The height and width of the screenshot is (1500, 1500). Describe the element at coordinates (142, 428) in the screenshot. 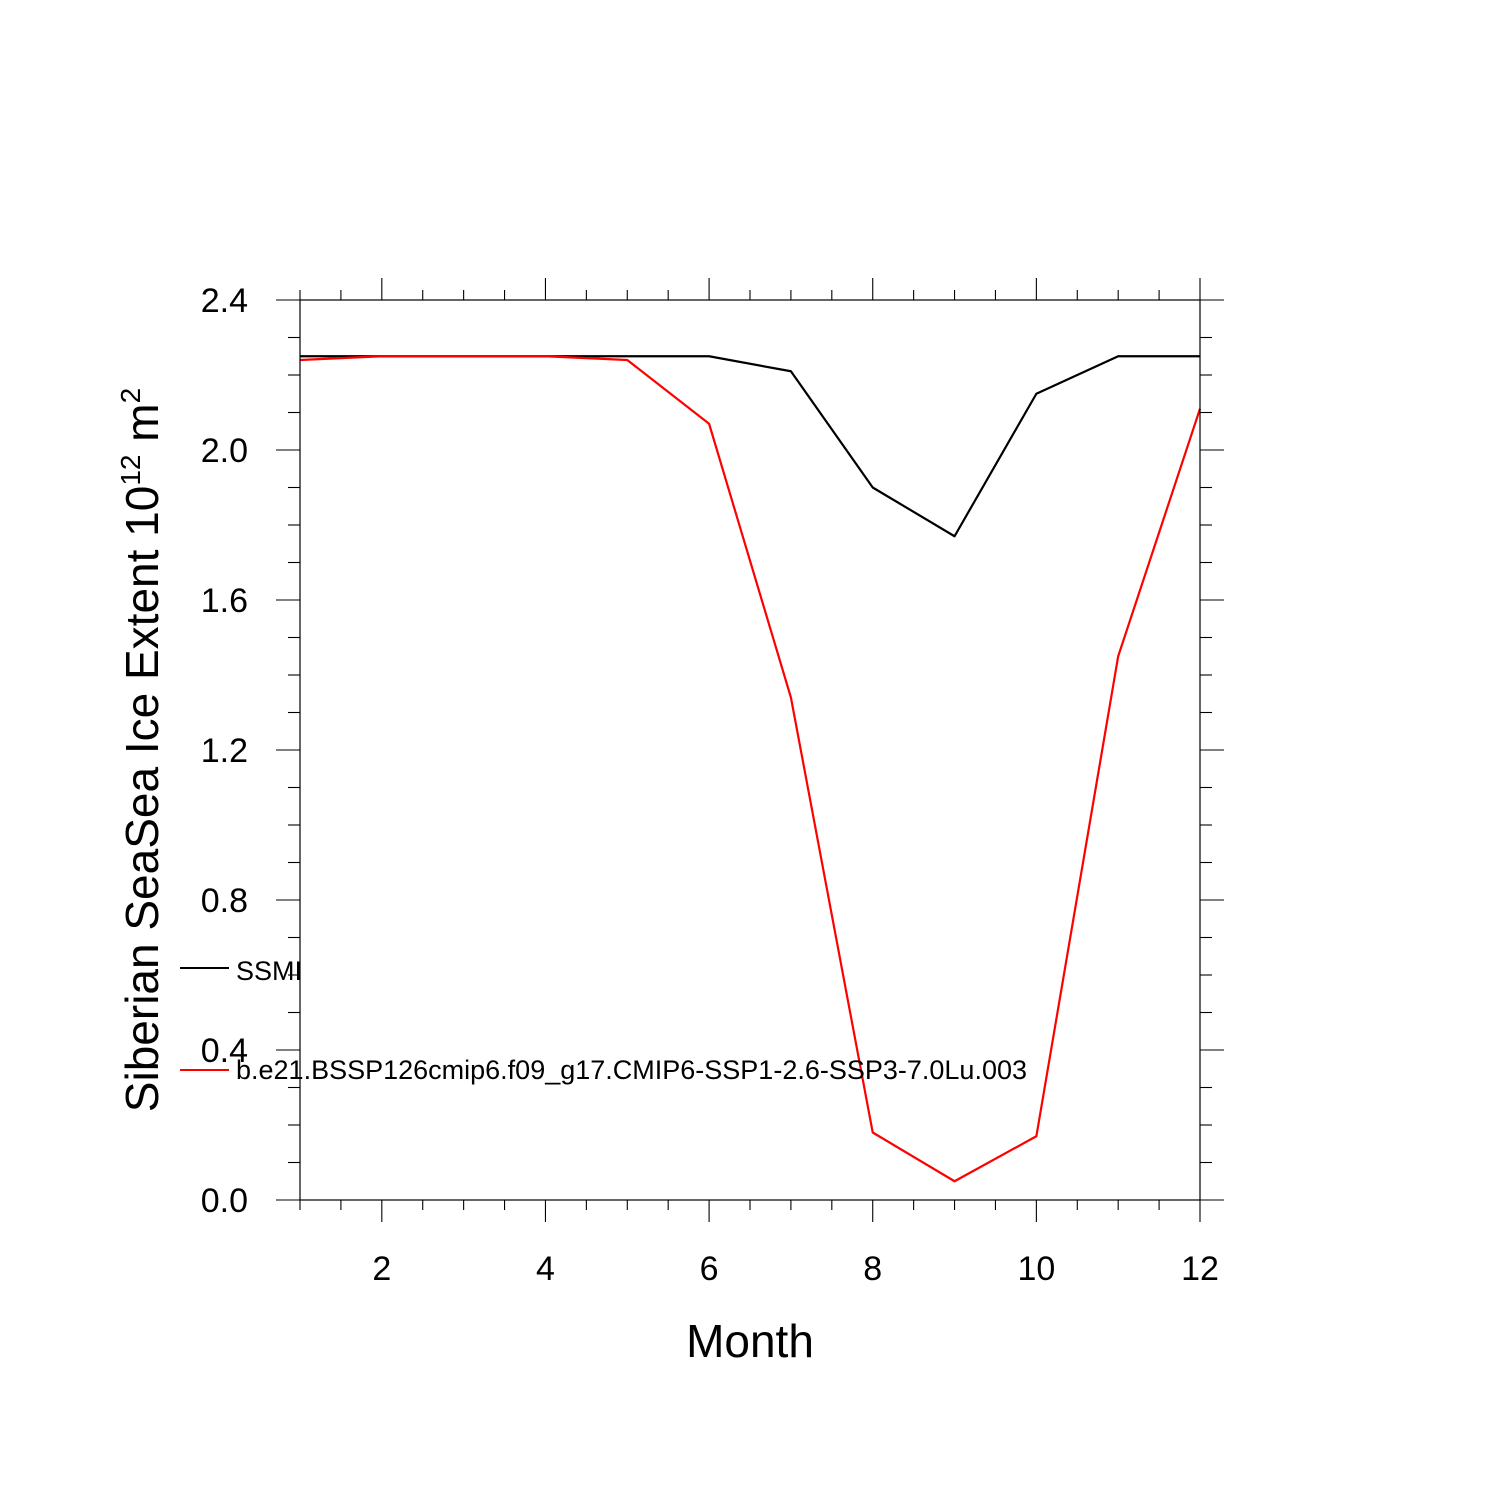

I see `y-axis-title-unit: m` at that location.